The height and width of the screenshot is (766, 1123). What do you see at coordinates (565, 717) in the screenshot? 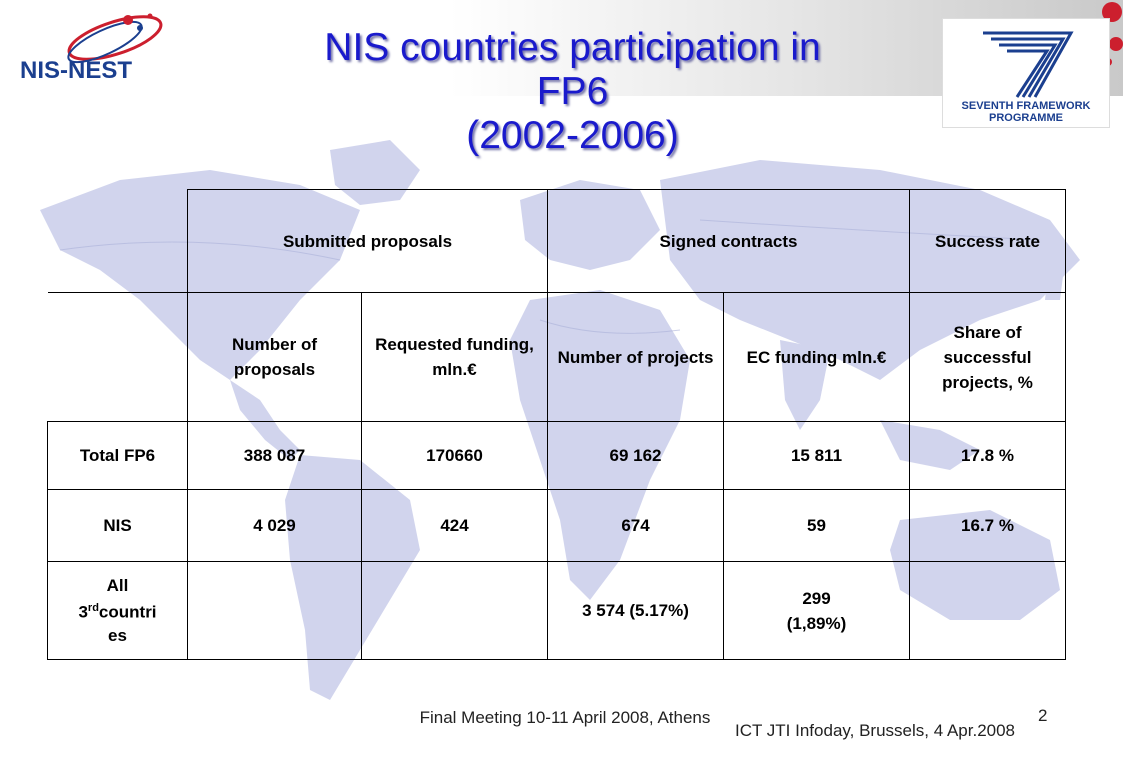
I see `footer-meeting: Final Meeting 10-11 April 2008, Athens` at bounding box center [565, 717].